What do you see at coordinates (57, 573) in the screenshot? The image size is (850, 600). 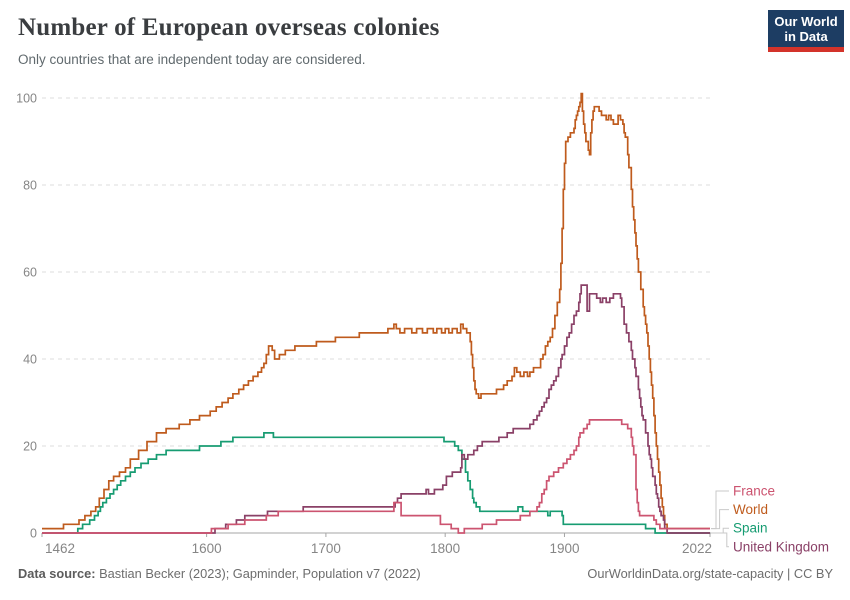 I see `data-source-label: Data source:` at bounding box center [57, 573].